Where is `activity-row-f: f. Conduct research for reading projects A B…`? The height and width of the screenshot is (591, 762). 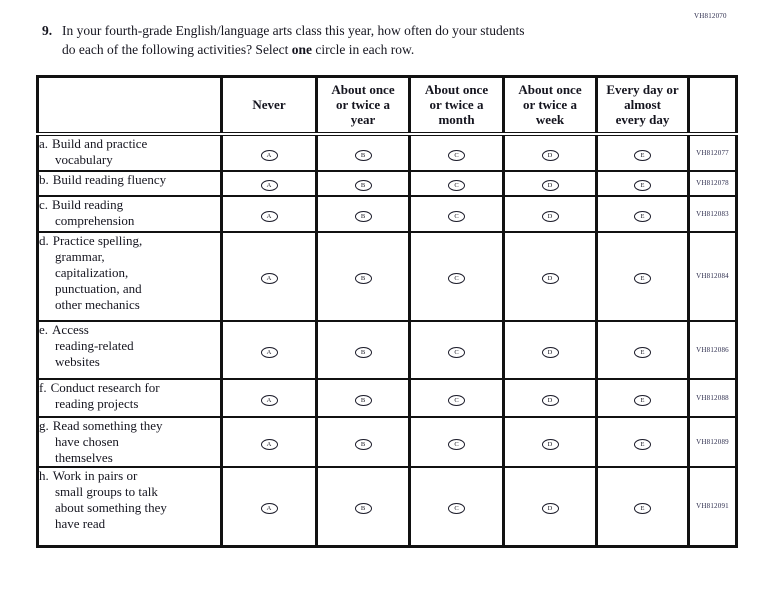
activity-row-f: f. Conduct research for reading projects A B… is located at coordinates (387, 397).